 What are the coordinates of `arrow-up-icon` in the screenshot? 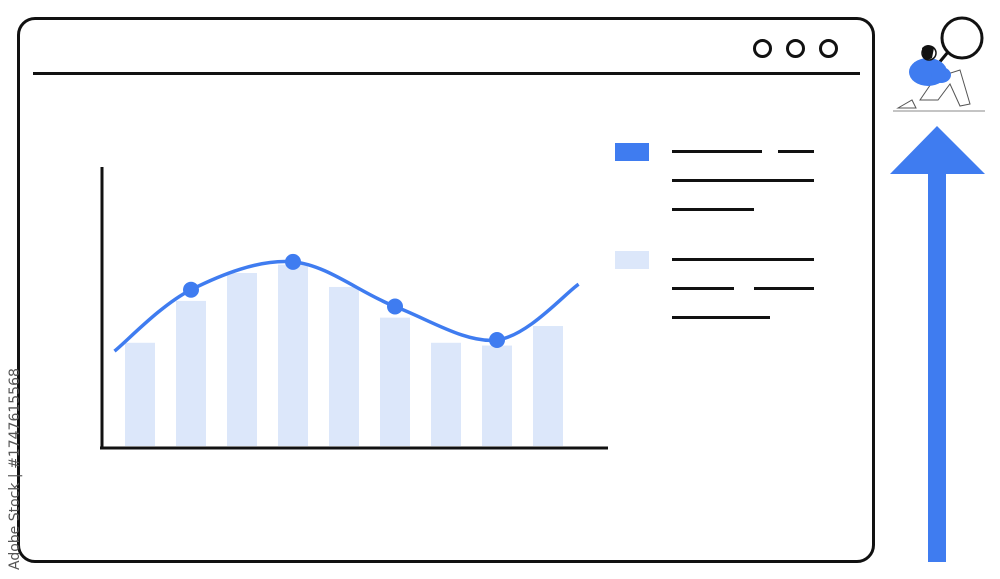 It's located at (937, 344).